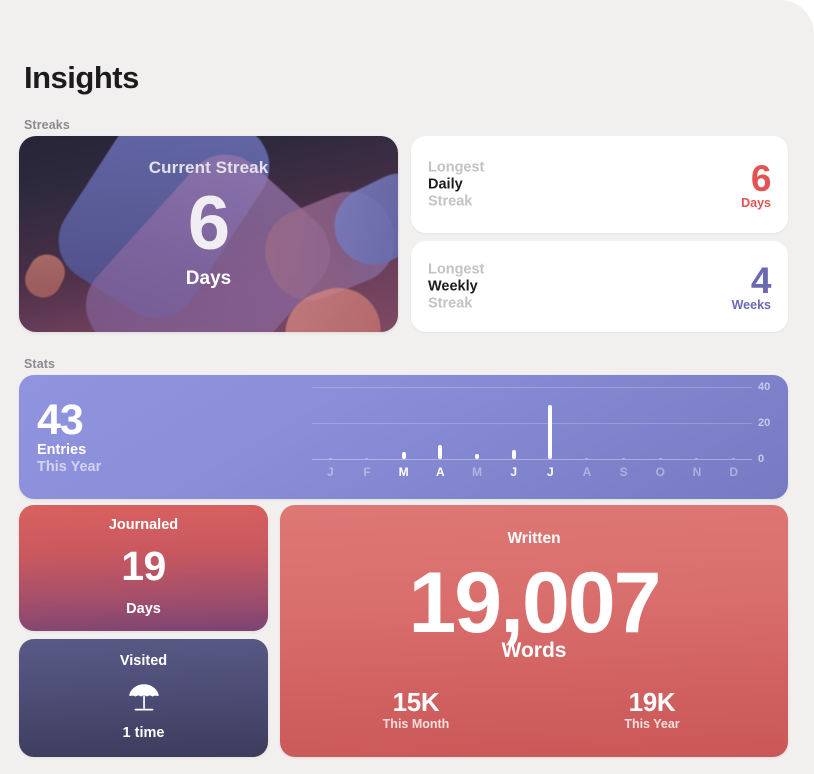  What do you see at coordinates (456, 167) in the screenshot?
I see `longest-daily-line1: Longest` at bounding box center [456, 167].